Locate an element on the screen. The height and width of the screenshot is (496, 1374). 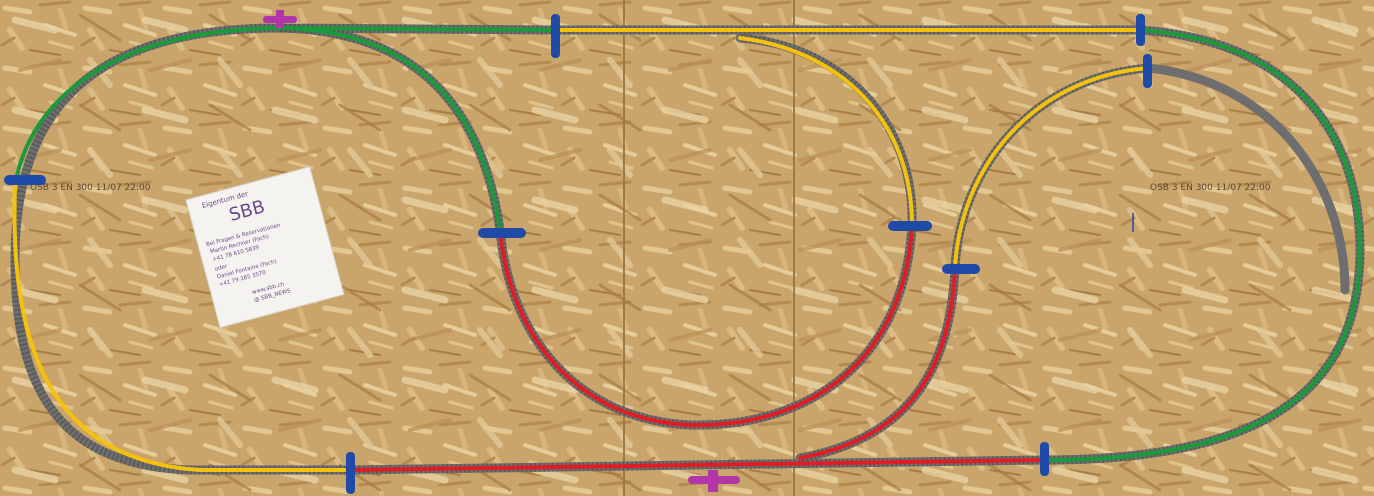
board-print-right: OSB 3 EN 300 11/07 22:00 is located at coordinates (1210, 188).